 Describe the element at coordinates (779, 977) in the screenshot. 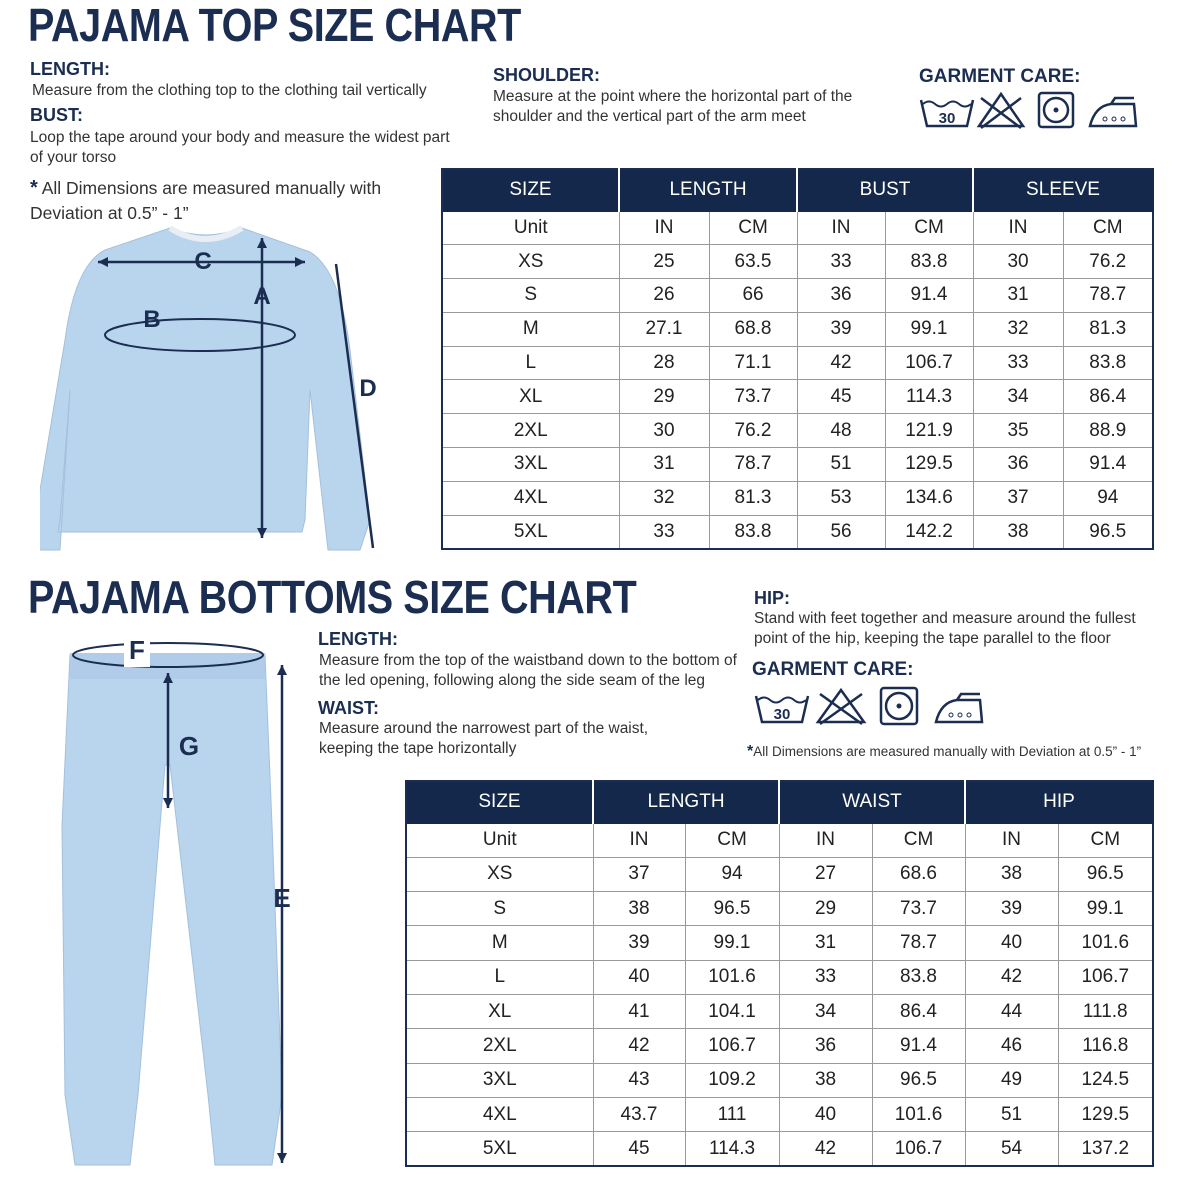

I see `size-row: L 40 101.6 33 83.8 42 106.7` at that location.